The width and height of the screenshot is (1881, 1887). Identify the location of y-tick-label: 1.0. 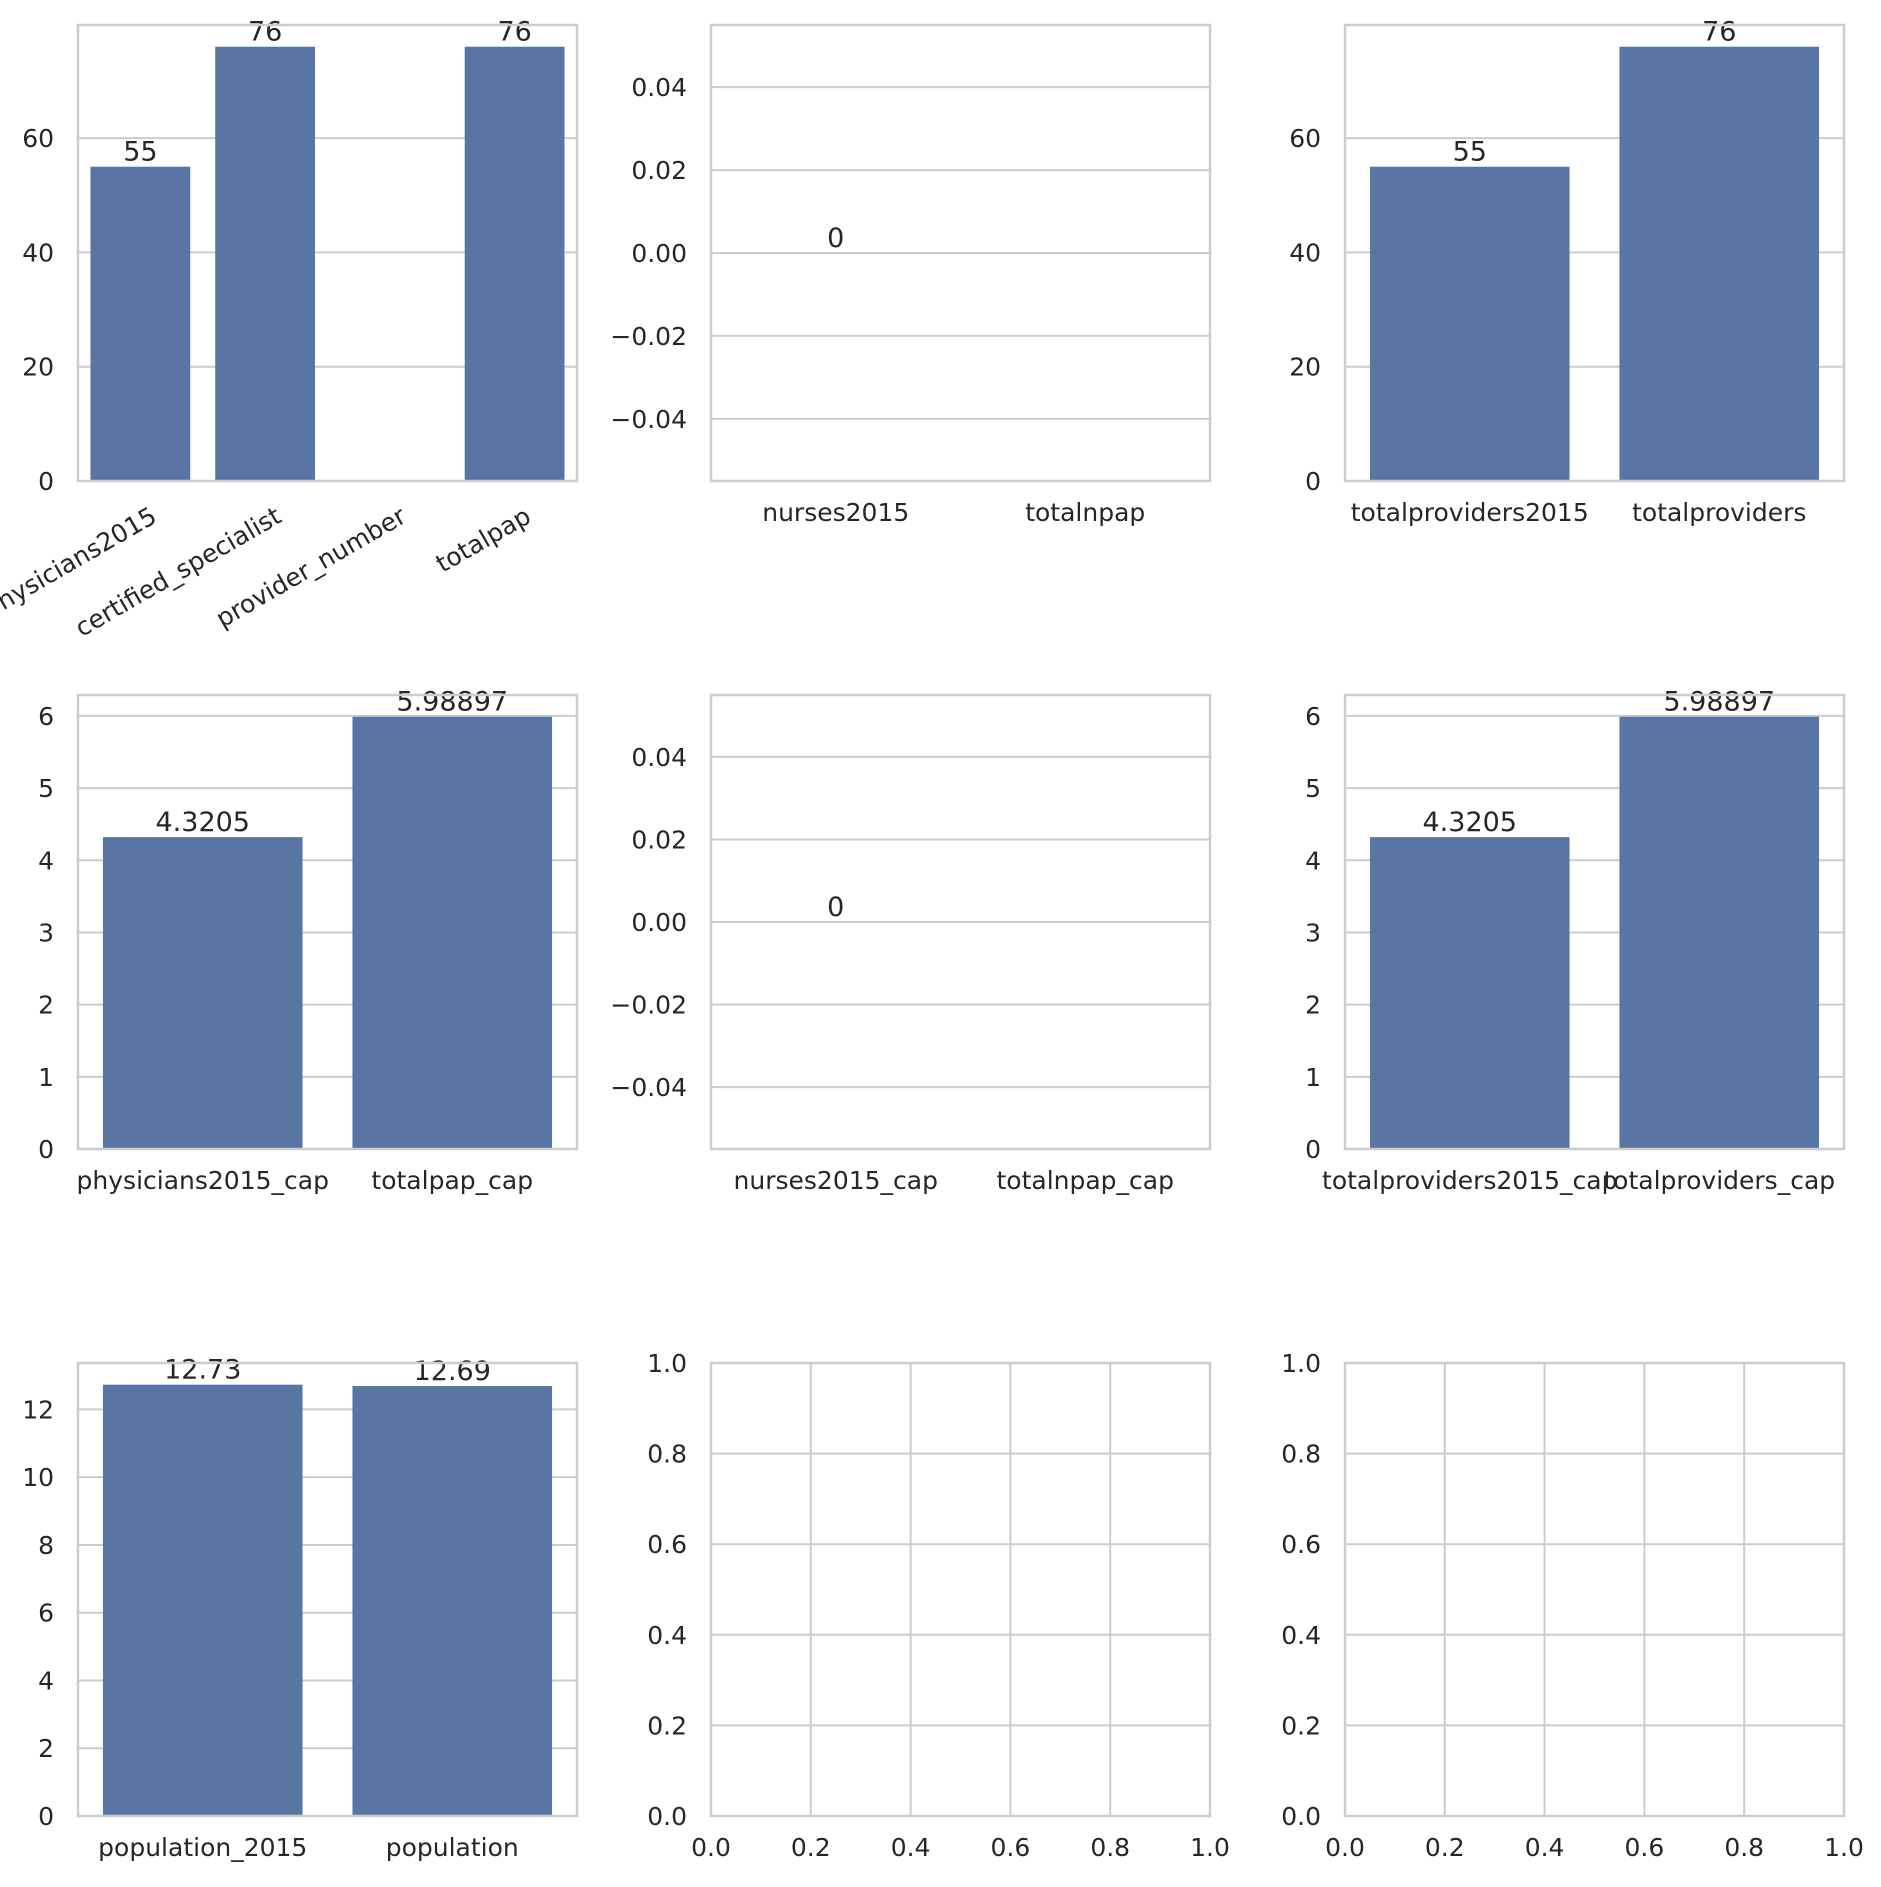
(667, 1363).